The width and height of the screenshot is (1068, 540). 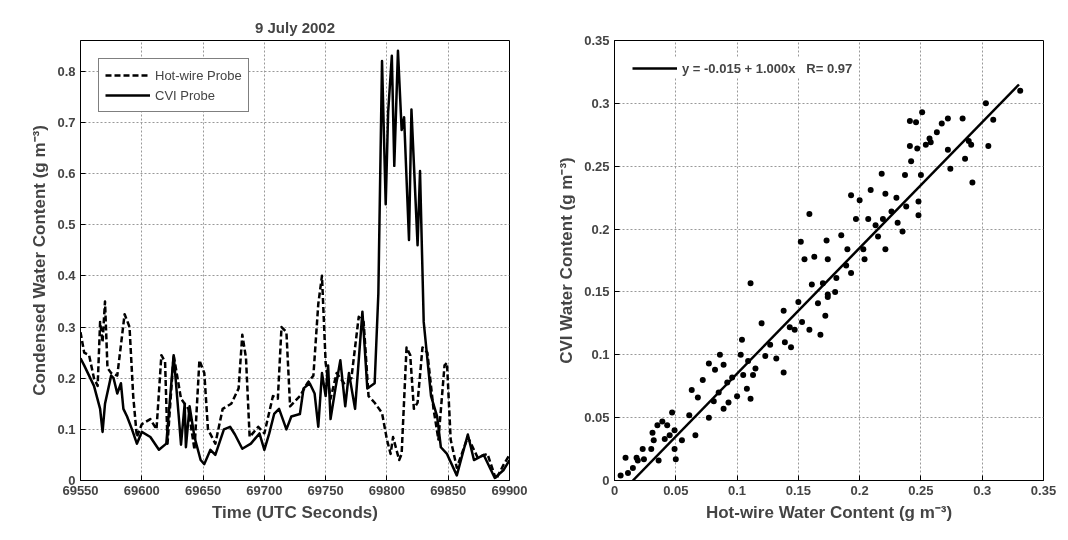 I want to click on x-tick-label: 69900, so click(x=509, y=490).